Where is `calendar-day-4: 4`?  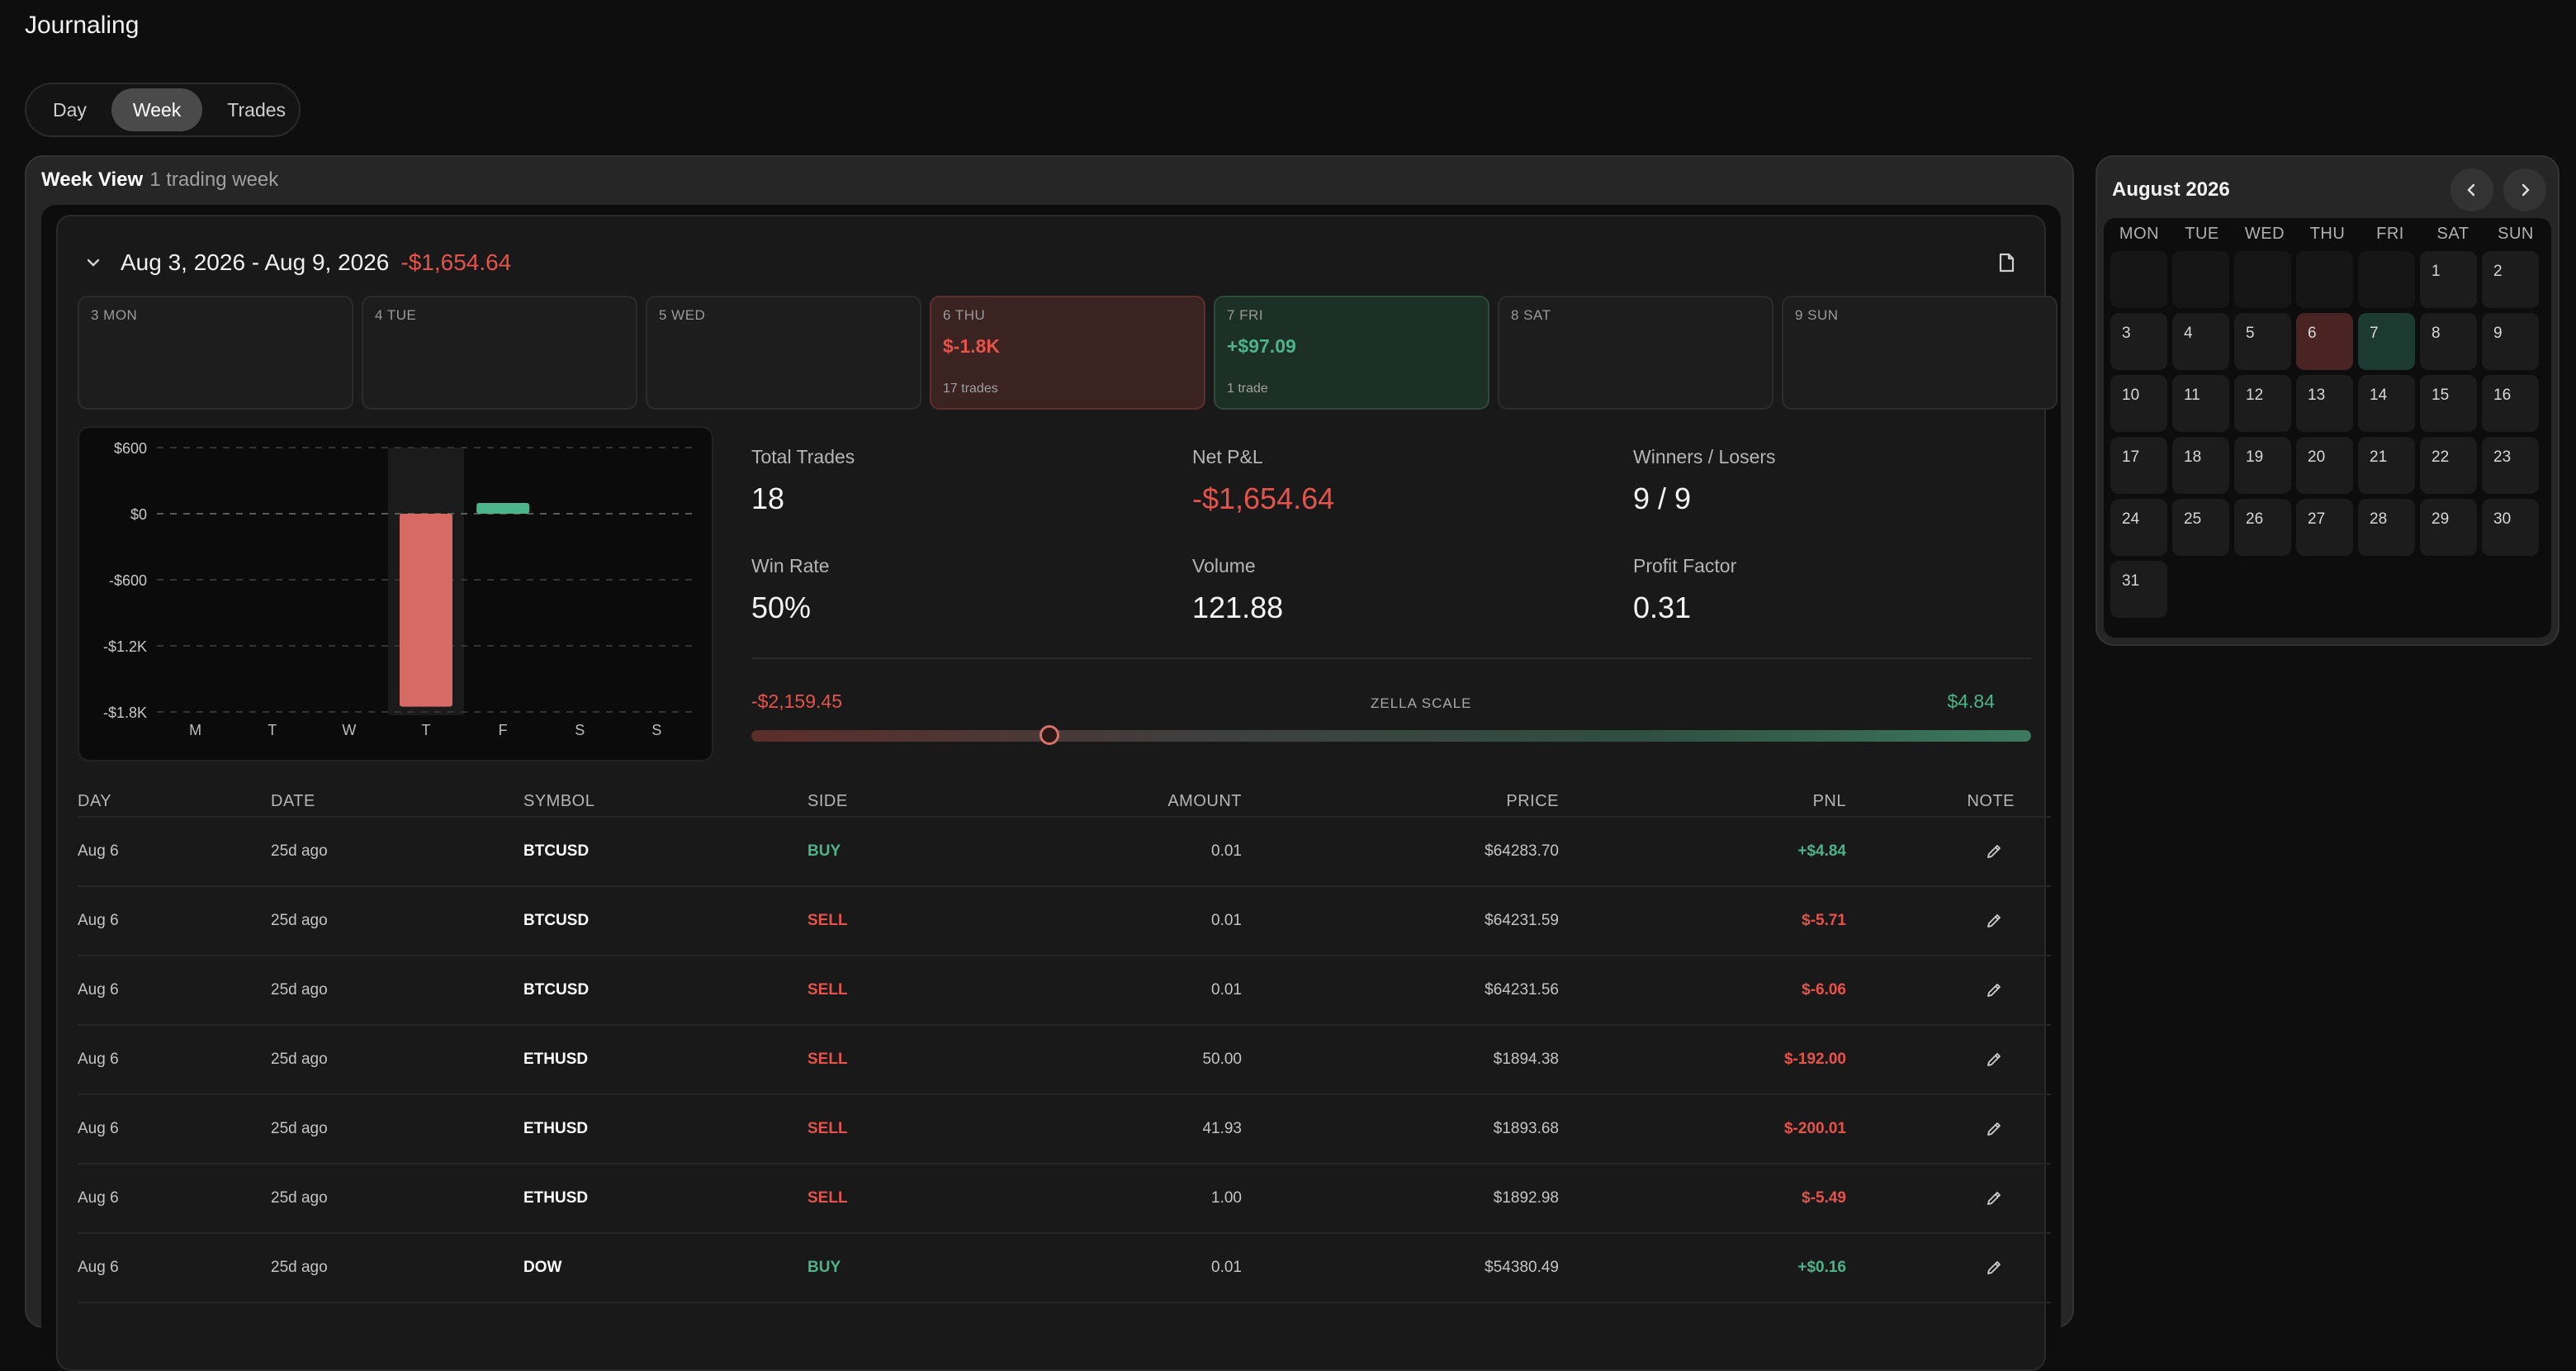
calendar-day-4: 4 is located at coordinates (2200, 341).